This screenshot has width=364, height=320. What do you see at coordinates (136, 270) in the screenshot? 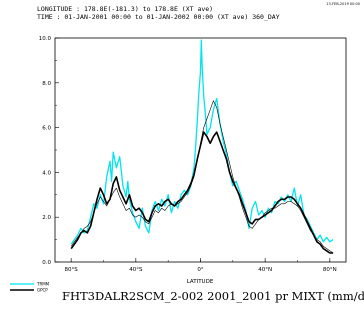
I see `x-tick-label: 40°S` at bounding box center [136, 270].